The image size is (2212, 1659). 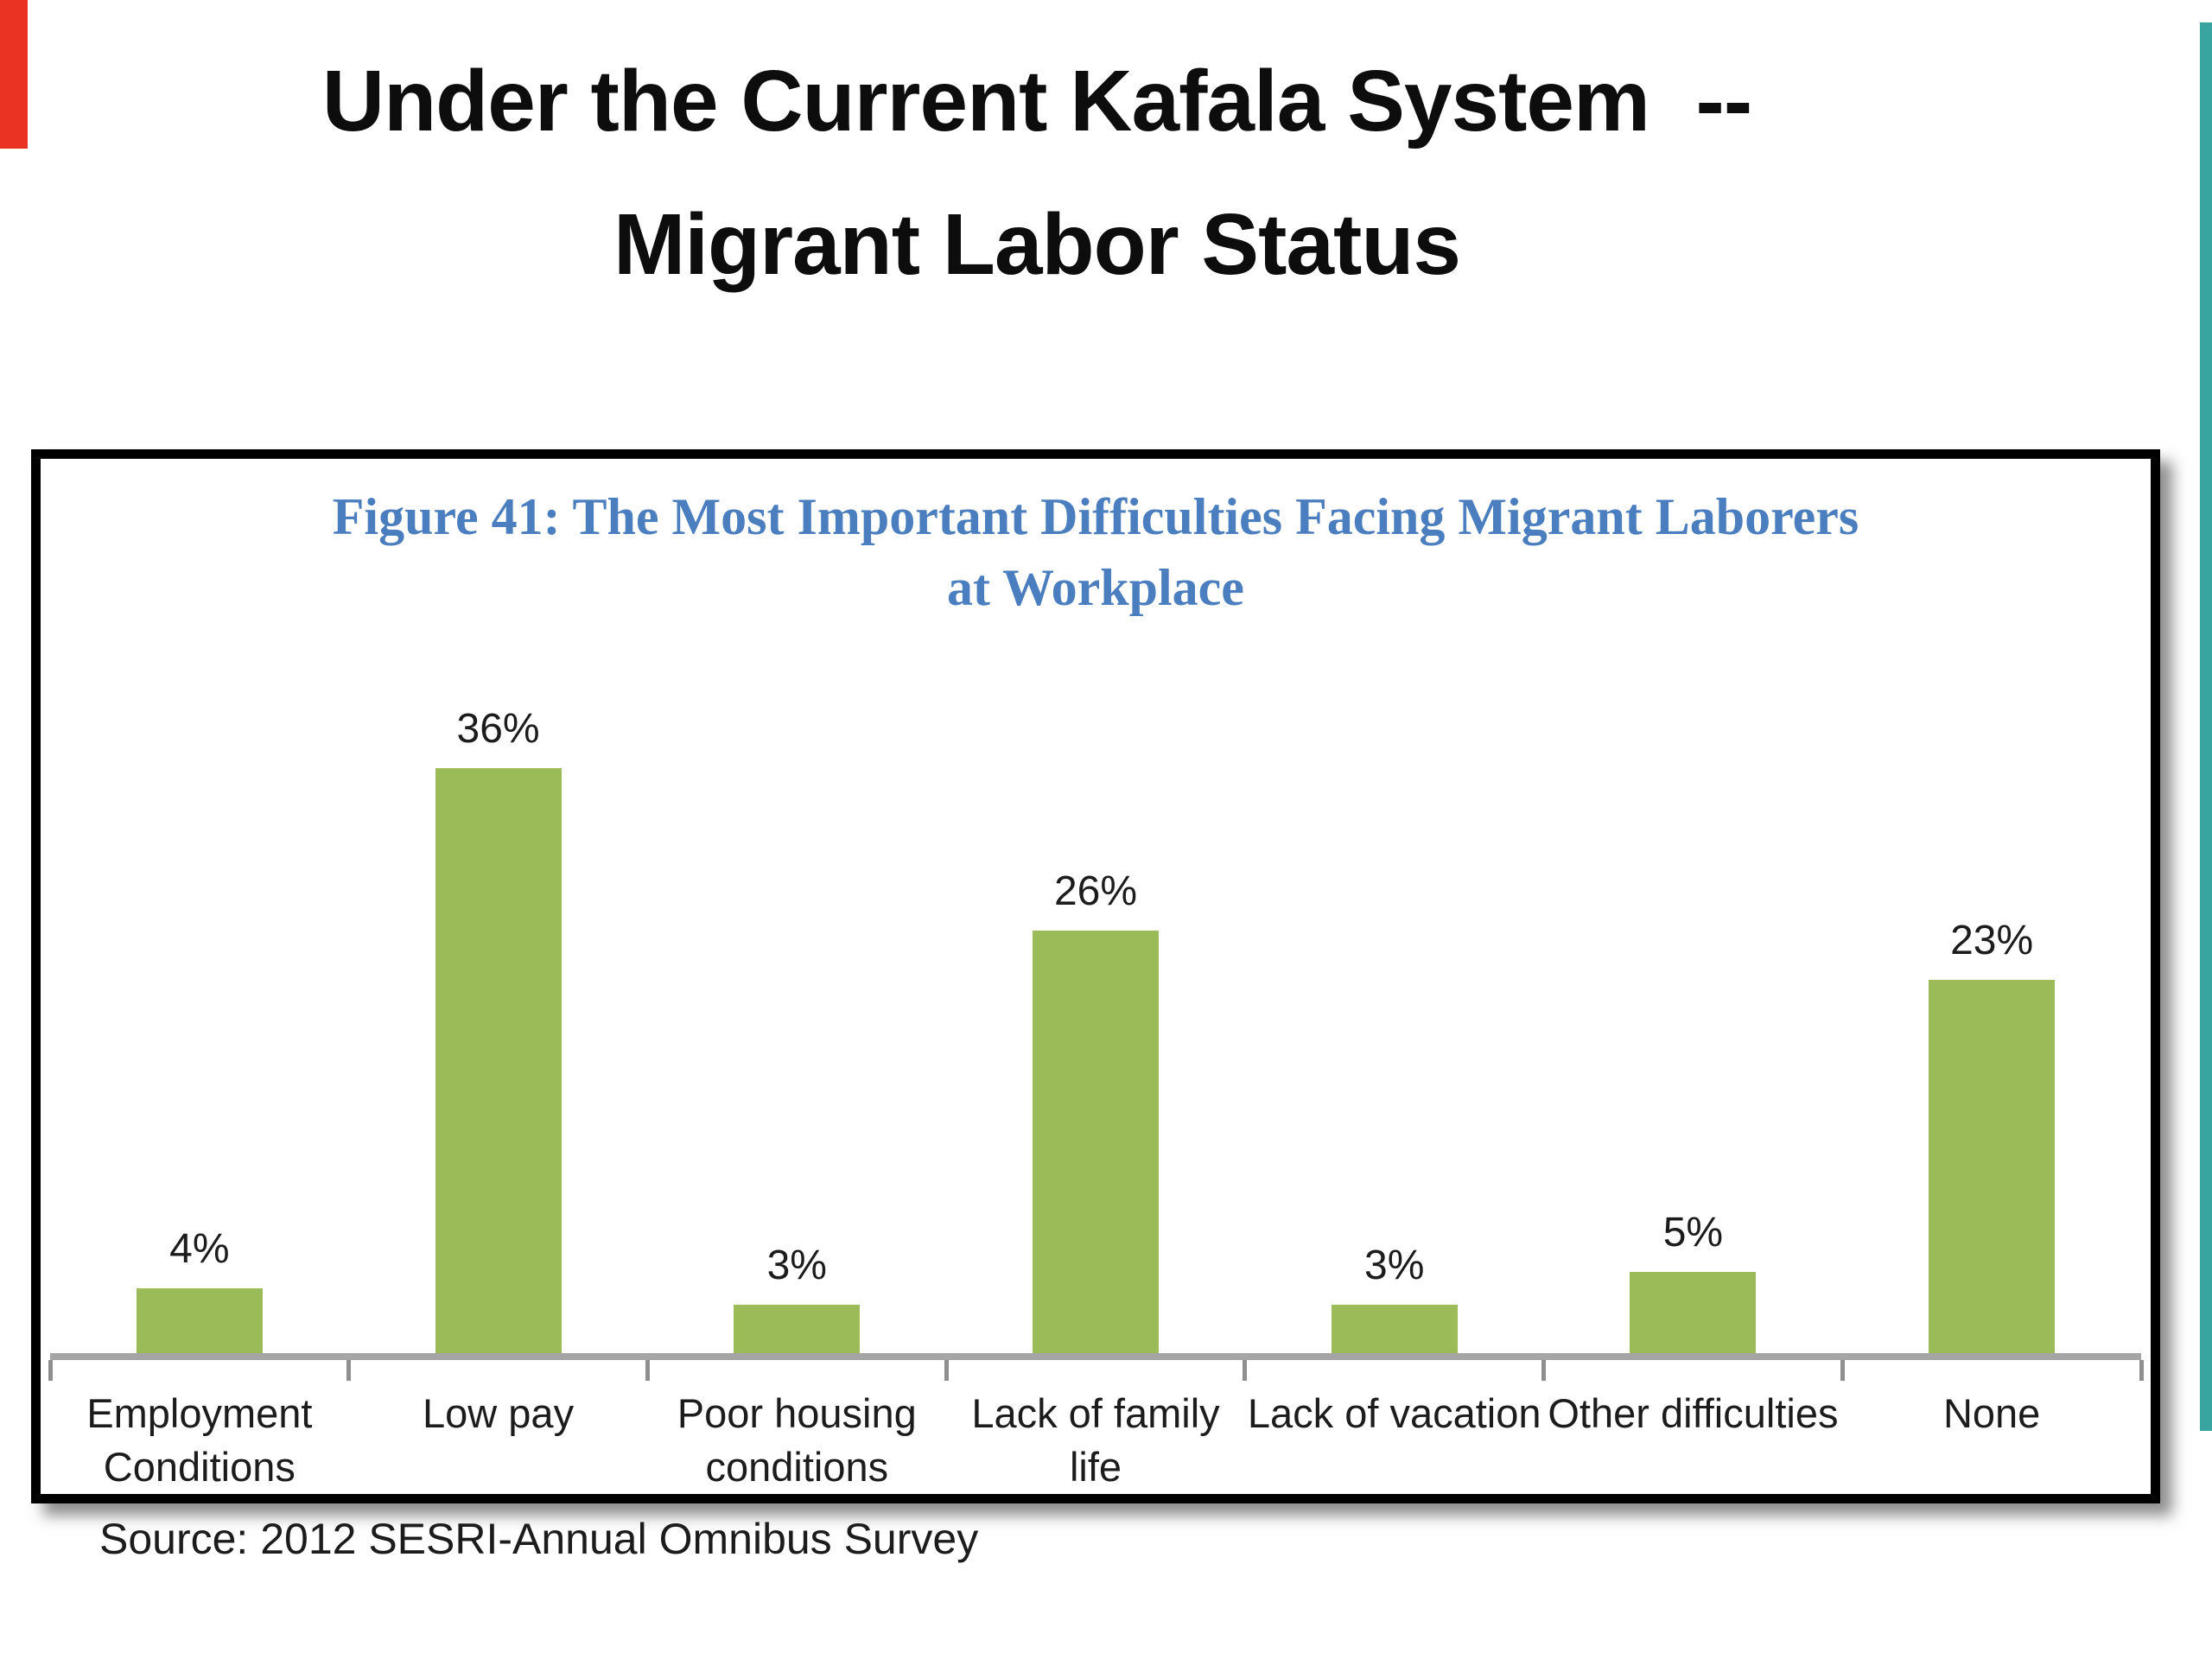 I want to click on x-axis-line, so click(x=1095, y=1356).